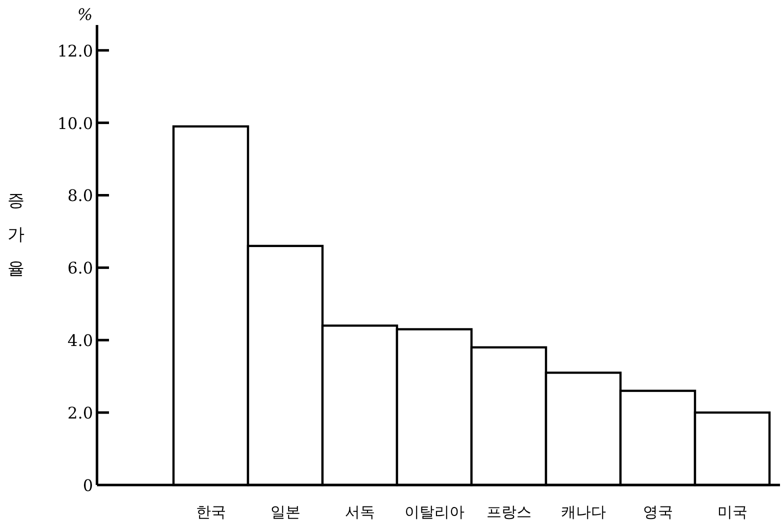 This screenshot has height=520, width=783. Describe the element at coordinates (16, 235) in the screenshot. I see `y-axis-title: 증가율` at that location.